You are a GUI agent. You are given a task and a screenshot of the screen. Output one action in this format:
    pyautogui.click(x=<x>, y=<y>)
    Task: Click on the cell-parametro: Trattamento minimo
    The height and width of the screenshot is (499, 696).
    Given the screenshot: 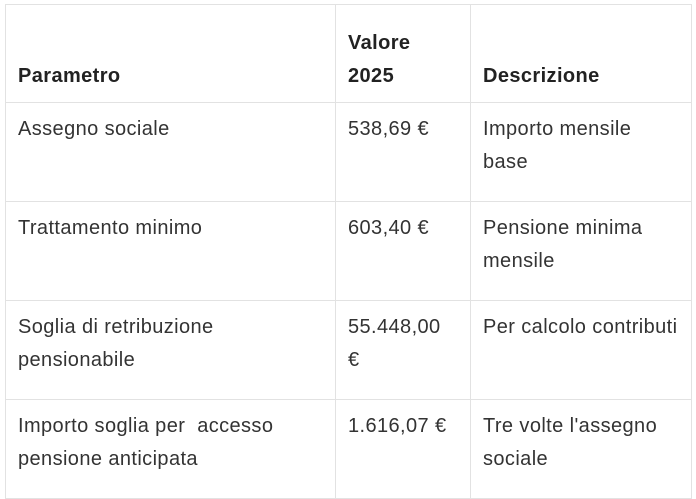 What is the action you would take?
    pyautogui.click(x=170, y=251)
    